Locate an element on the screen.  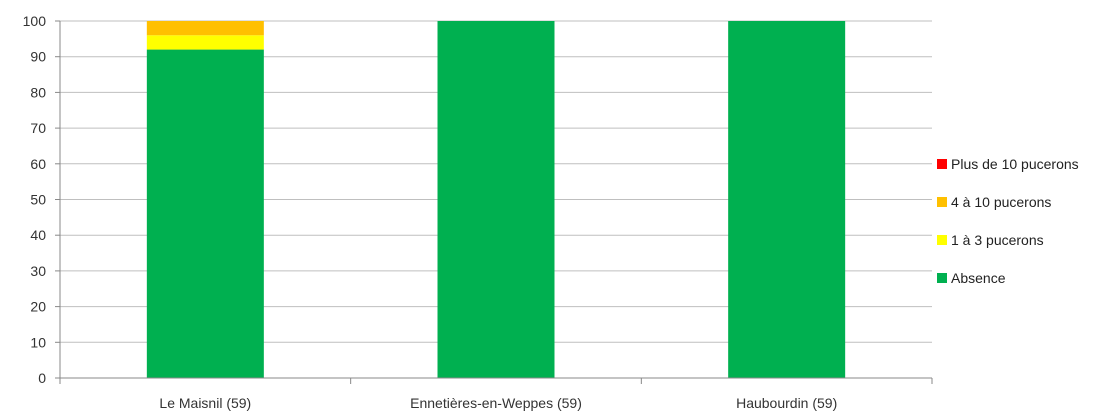
y-axis-tick-labels: 0 10 20 30 40 50 60 70 80 90 100 is located at coordinates (35, 199).